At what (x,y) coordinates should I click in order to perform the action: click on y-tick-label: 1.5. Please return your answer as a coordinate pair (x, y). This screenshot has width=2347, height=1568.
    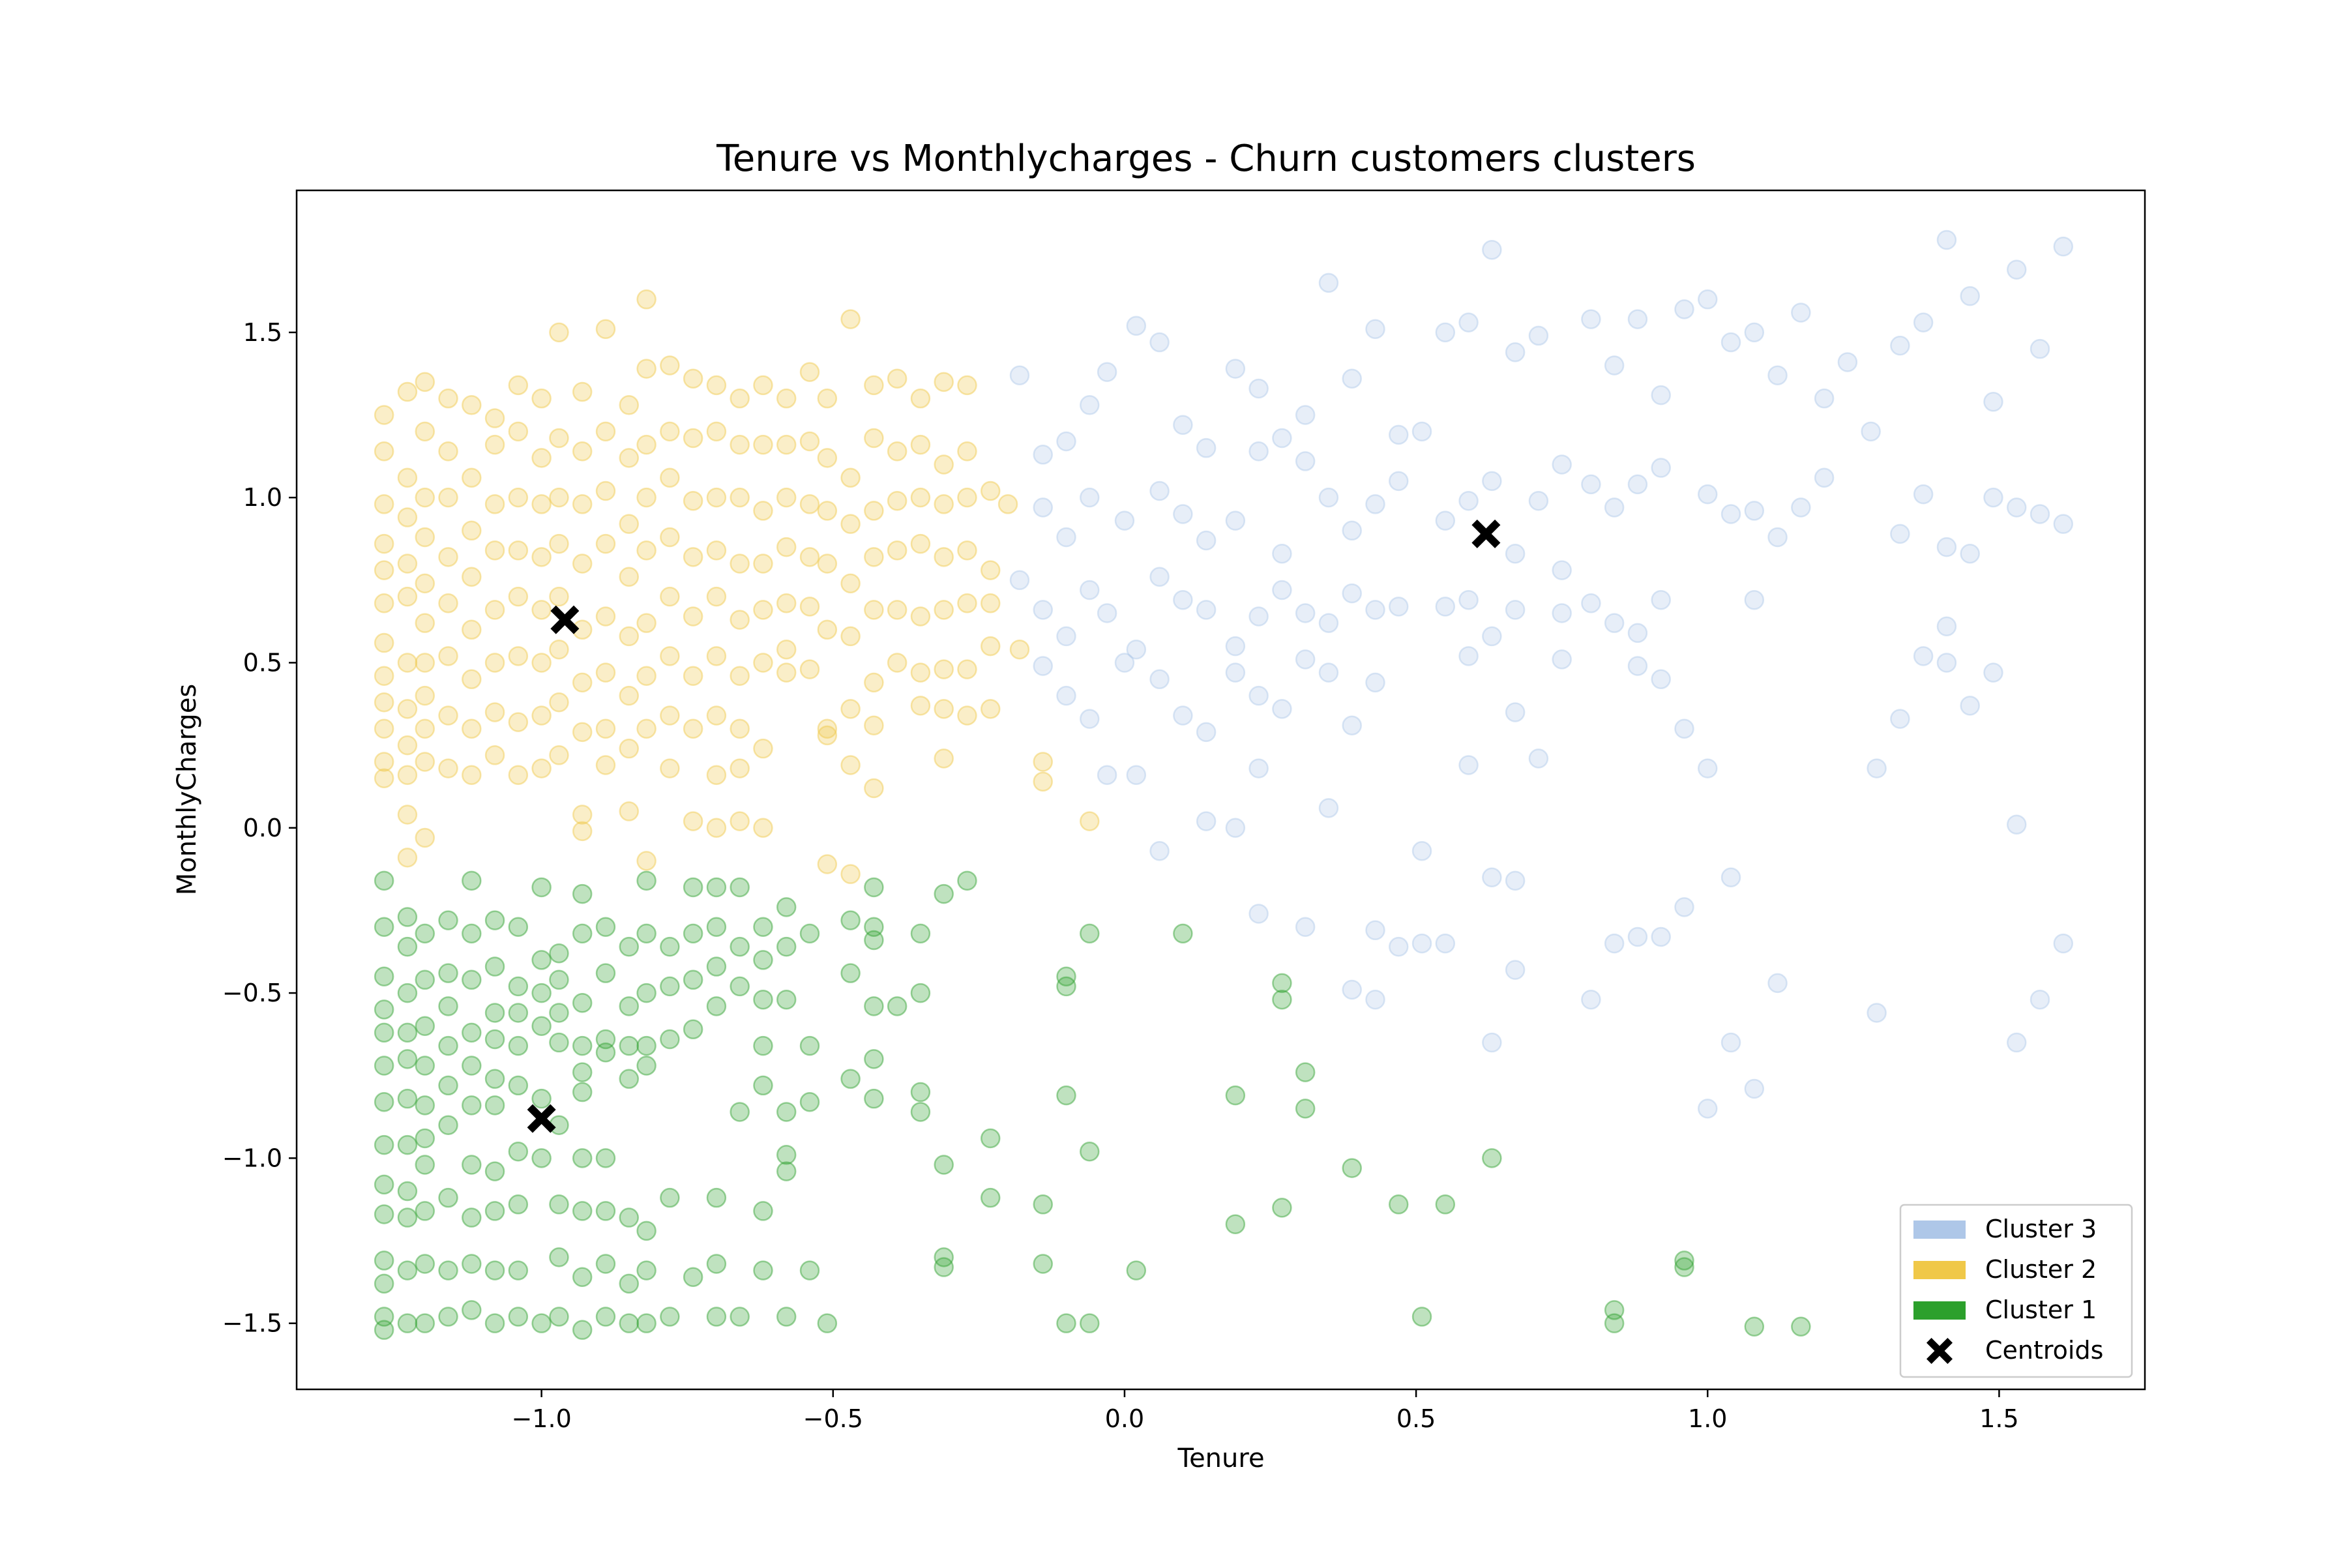
    Looking at the image, I should click on (262, 333).